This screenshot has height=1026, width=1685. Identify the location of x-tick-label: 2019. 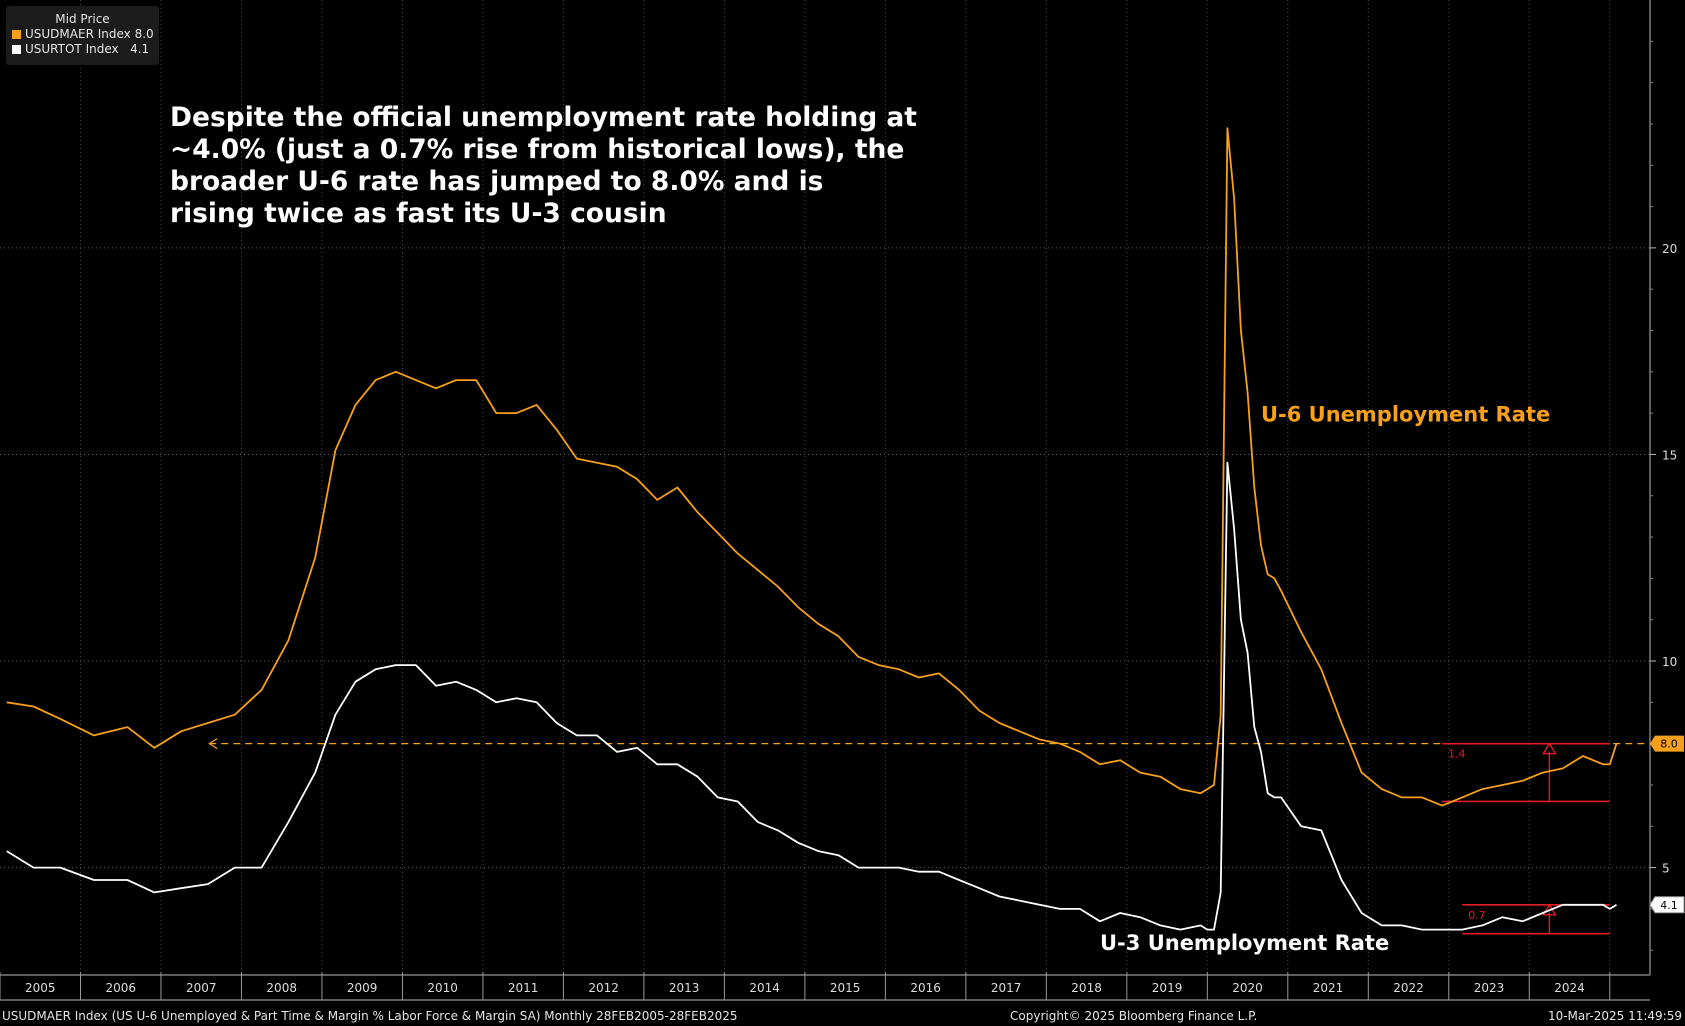
(1167, 988).